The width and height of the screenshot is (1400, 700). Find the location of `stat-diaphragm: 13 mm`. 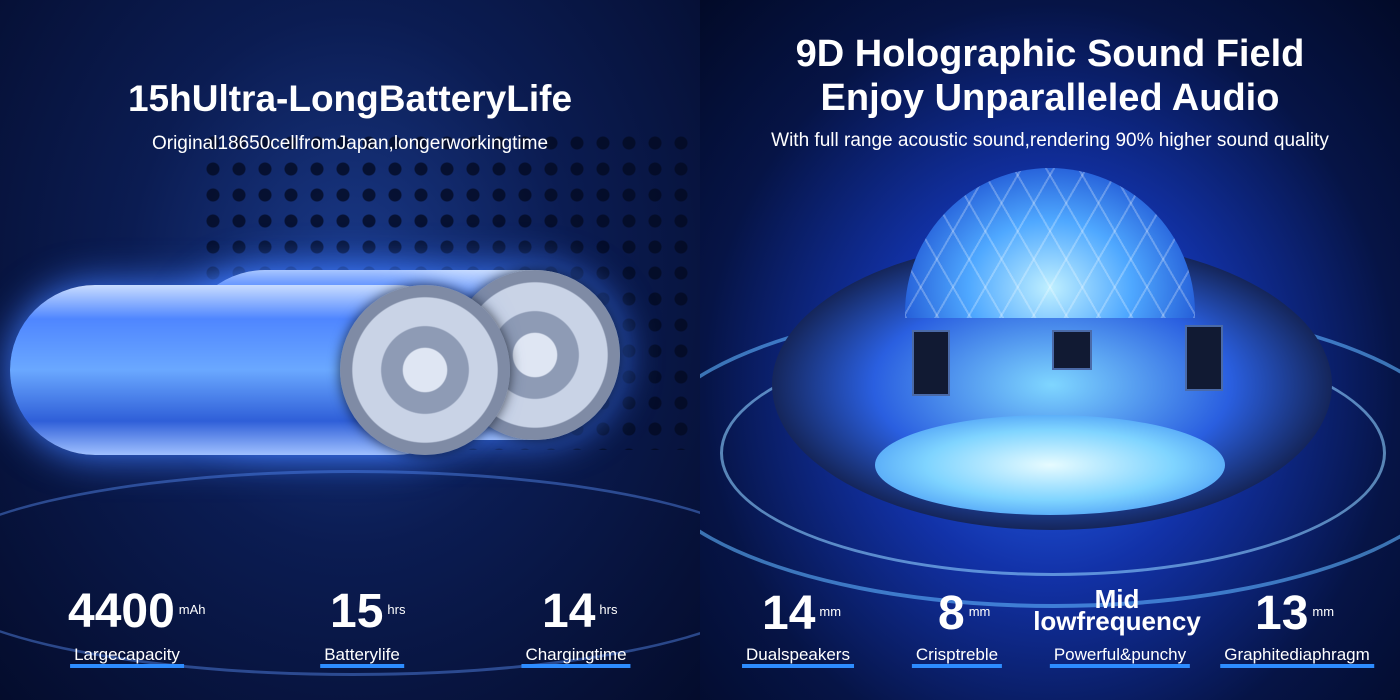

stat-diaphragm: 13 mm is located at coordinates (1294, 613).